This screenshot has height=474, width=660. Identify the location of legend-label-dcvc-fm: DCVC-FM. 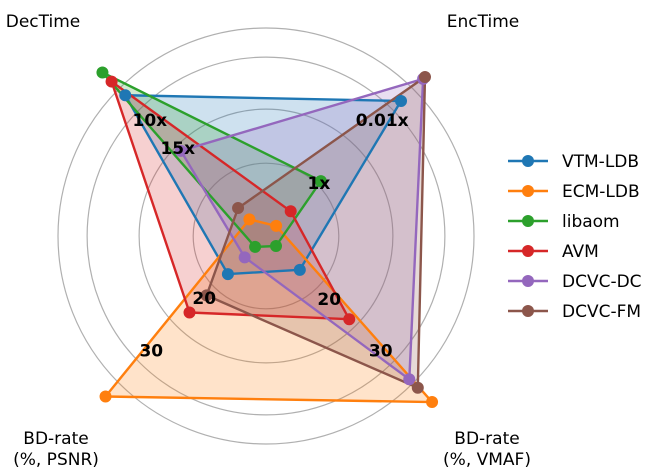
(601, 312).